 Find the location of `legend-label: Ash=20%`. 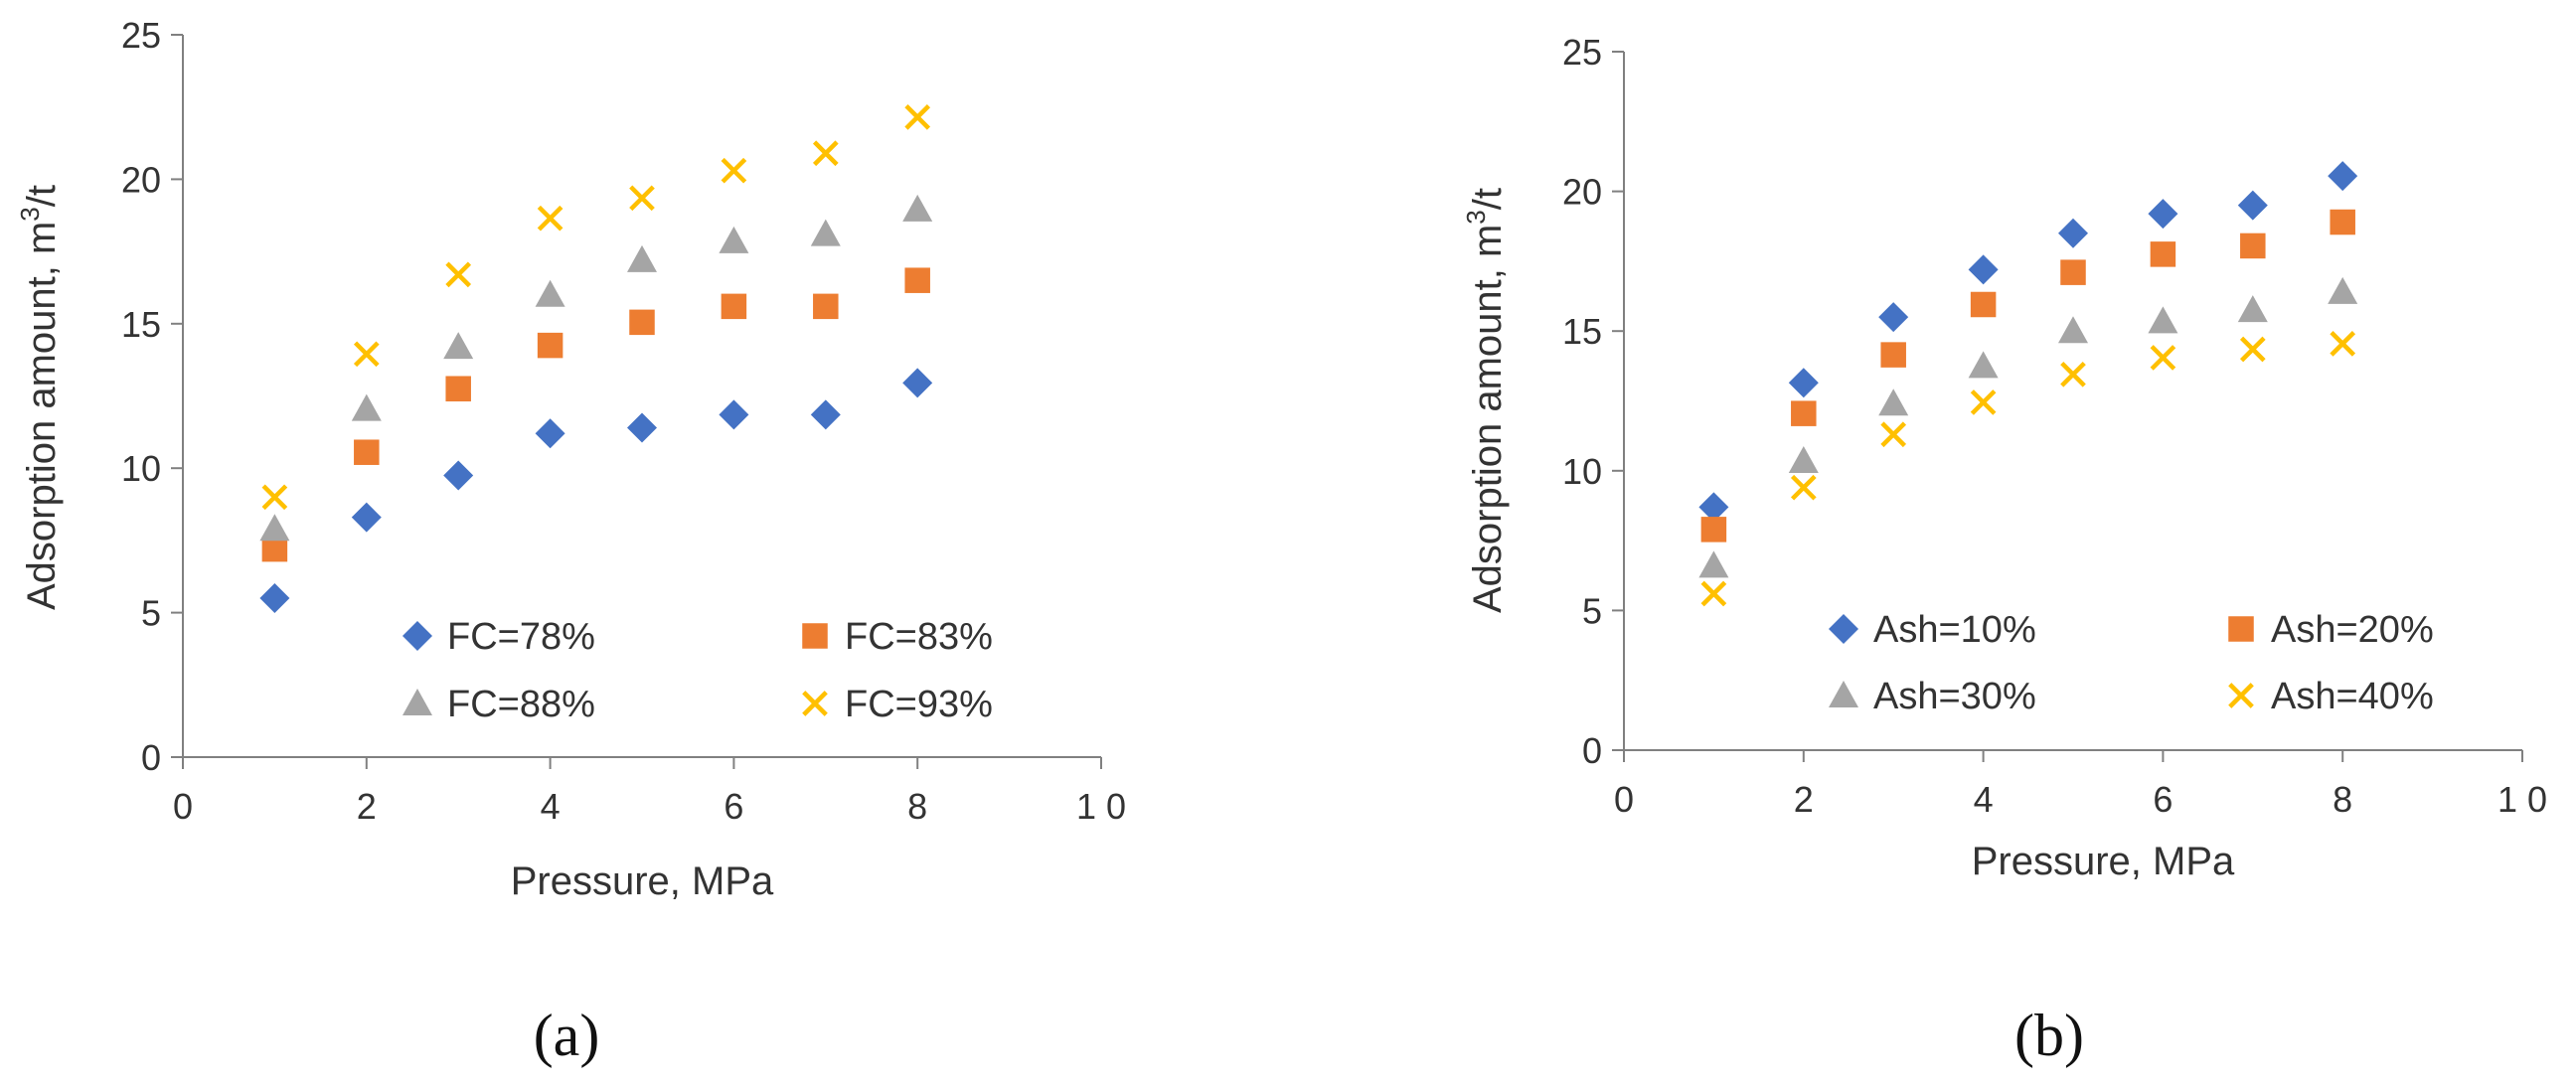

legend-label: Ash=20% is located at coordinates (2352, 630).